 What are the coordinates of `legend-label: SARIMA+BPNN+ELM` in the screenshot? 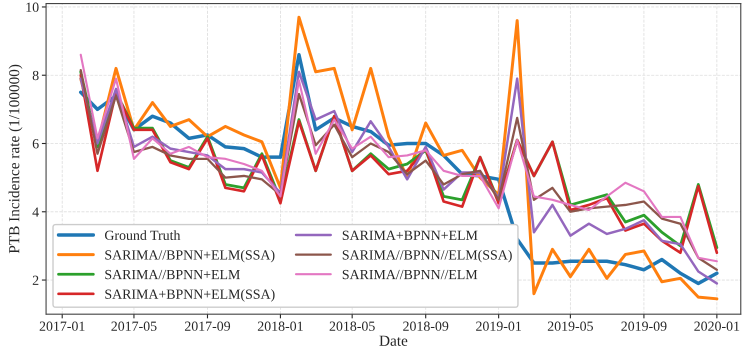 It's located at (410, 235).